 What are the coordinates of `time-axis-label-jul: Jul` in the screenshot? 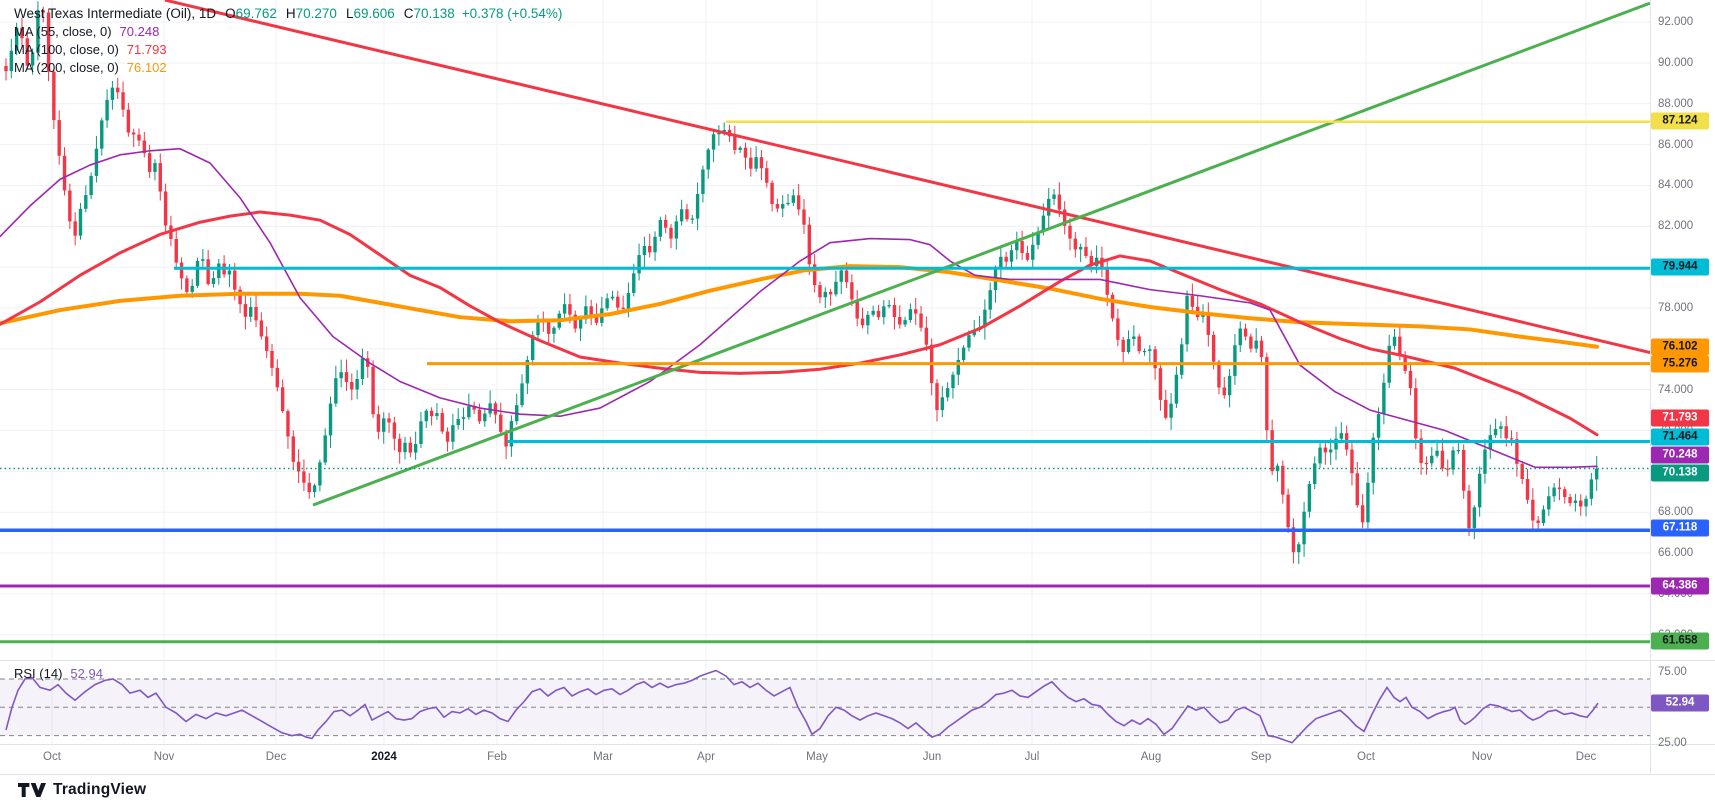 It's located at (1032, 757).